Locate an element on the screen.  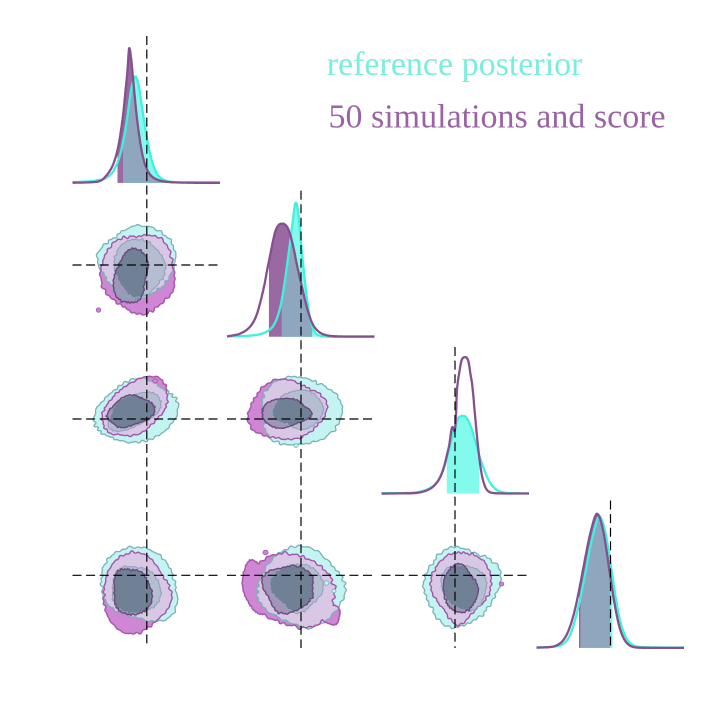
svg-text: reference posterior is located at coordinates (455, 64).